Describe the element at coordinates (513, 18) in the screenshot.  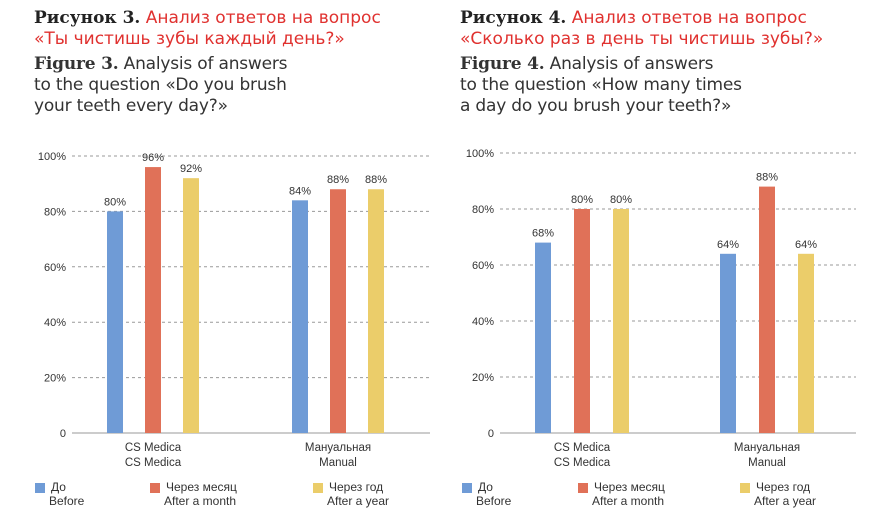
I see `figure-4-ru-number: Рисунок 4.` at that location.